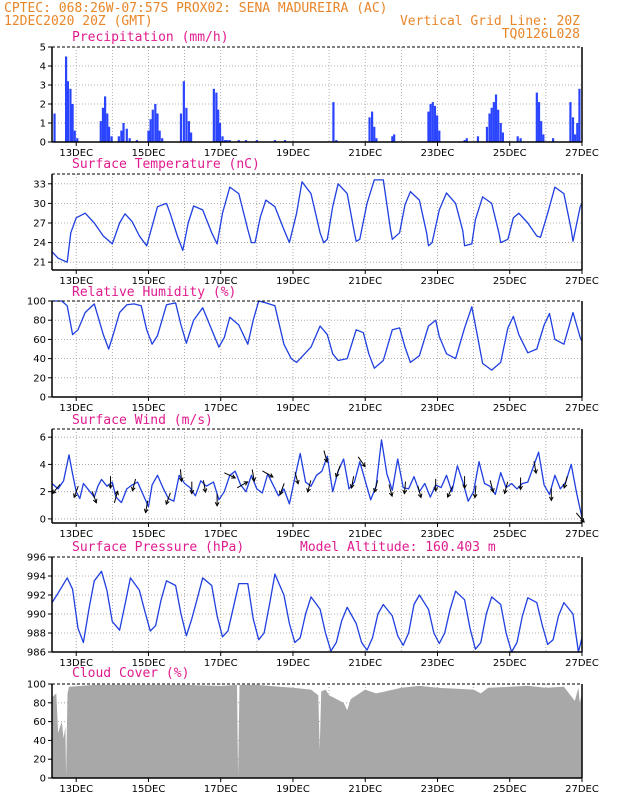 The width and height of the screenshot is (618, 800). I want to click on temp-ytick-label: 24, so click(39, 243).